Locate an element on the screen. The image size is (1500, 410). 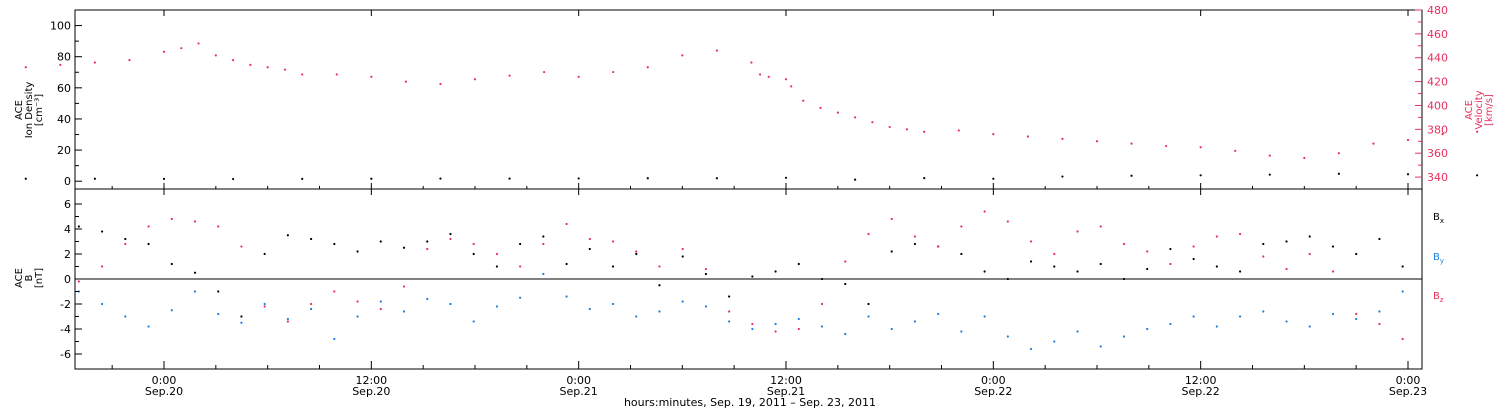
y-left-label-line: ACE is located at coordinates (19, 110).